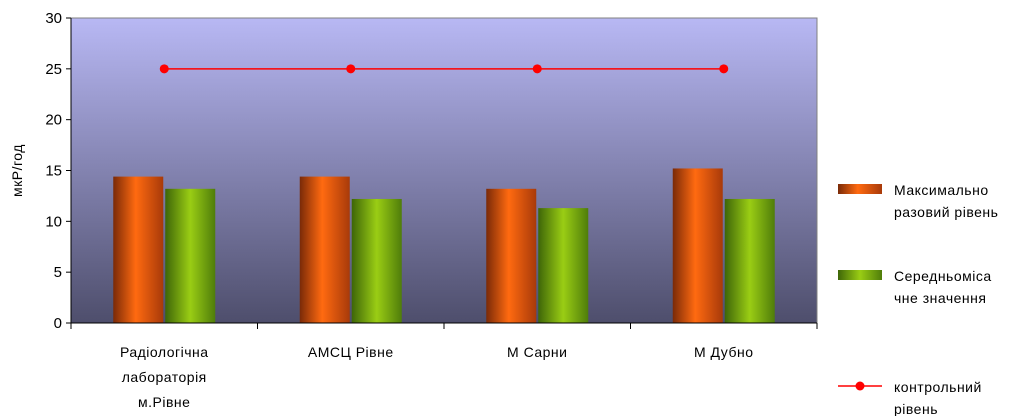 The height and width of the screenshot is (416, 1036). What do you see at coordinates (324, 249) in the screenshot?
I see `bar-s0-c1` at bounding box center [324, 249].